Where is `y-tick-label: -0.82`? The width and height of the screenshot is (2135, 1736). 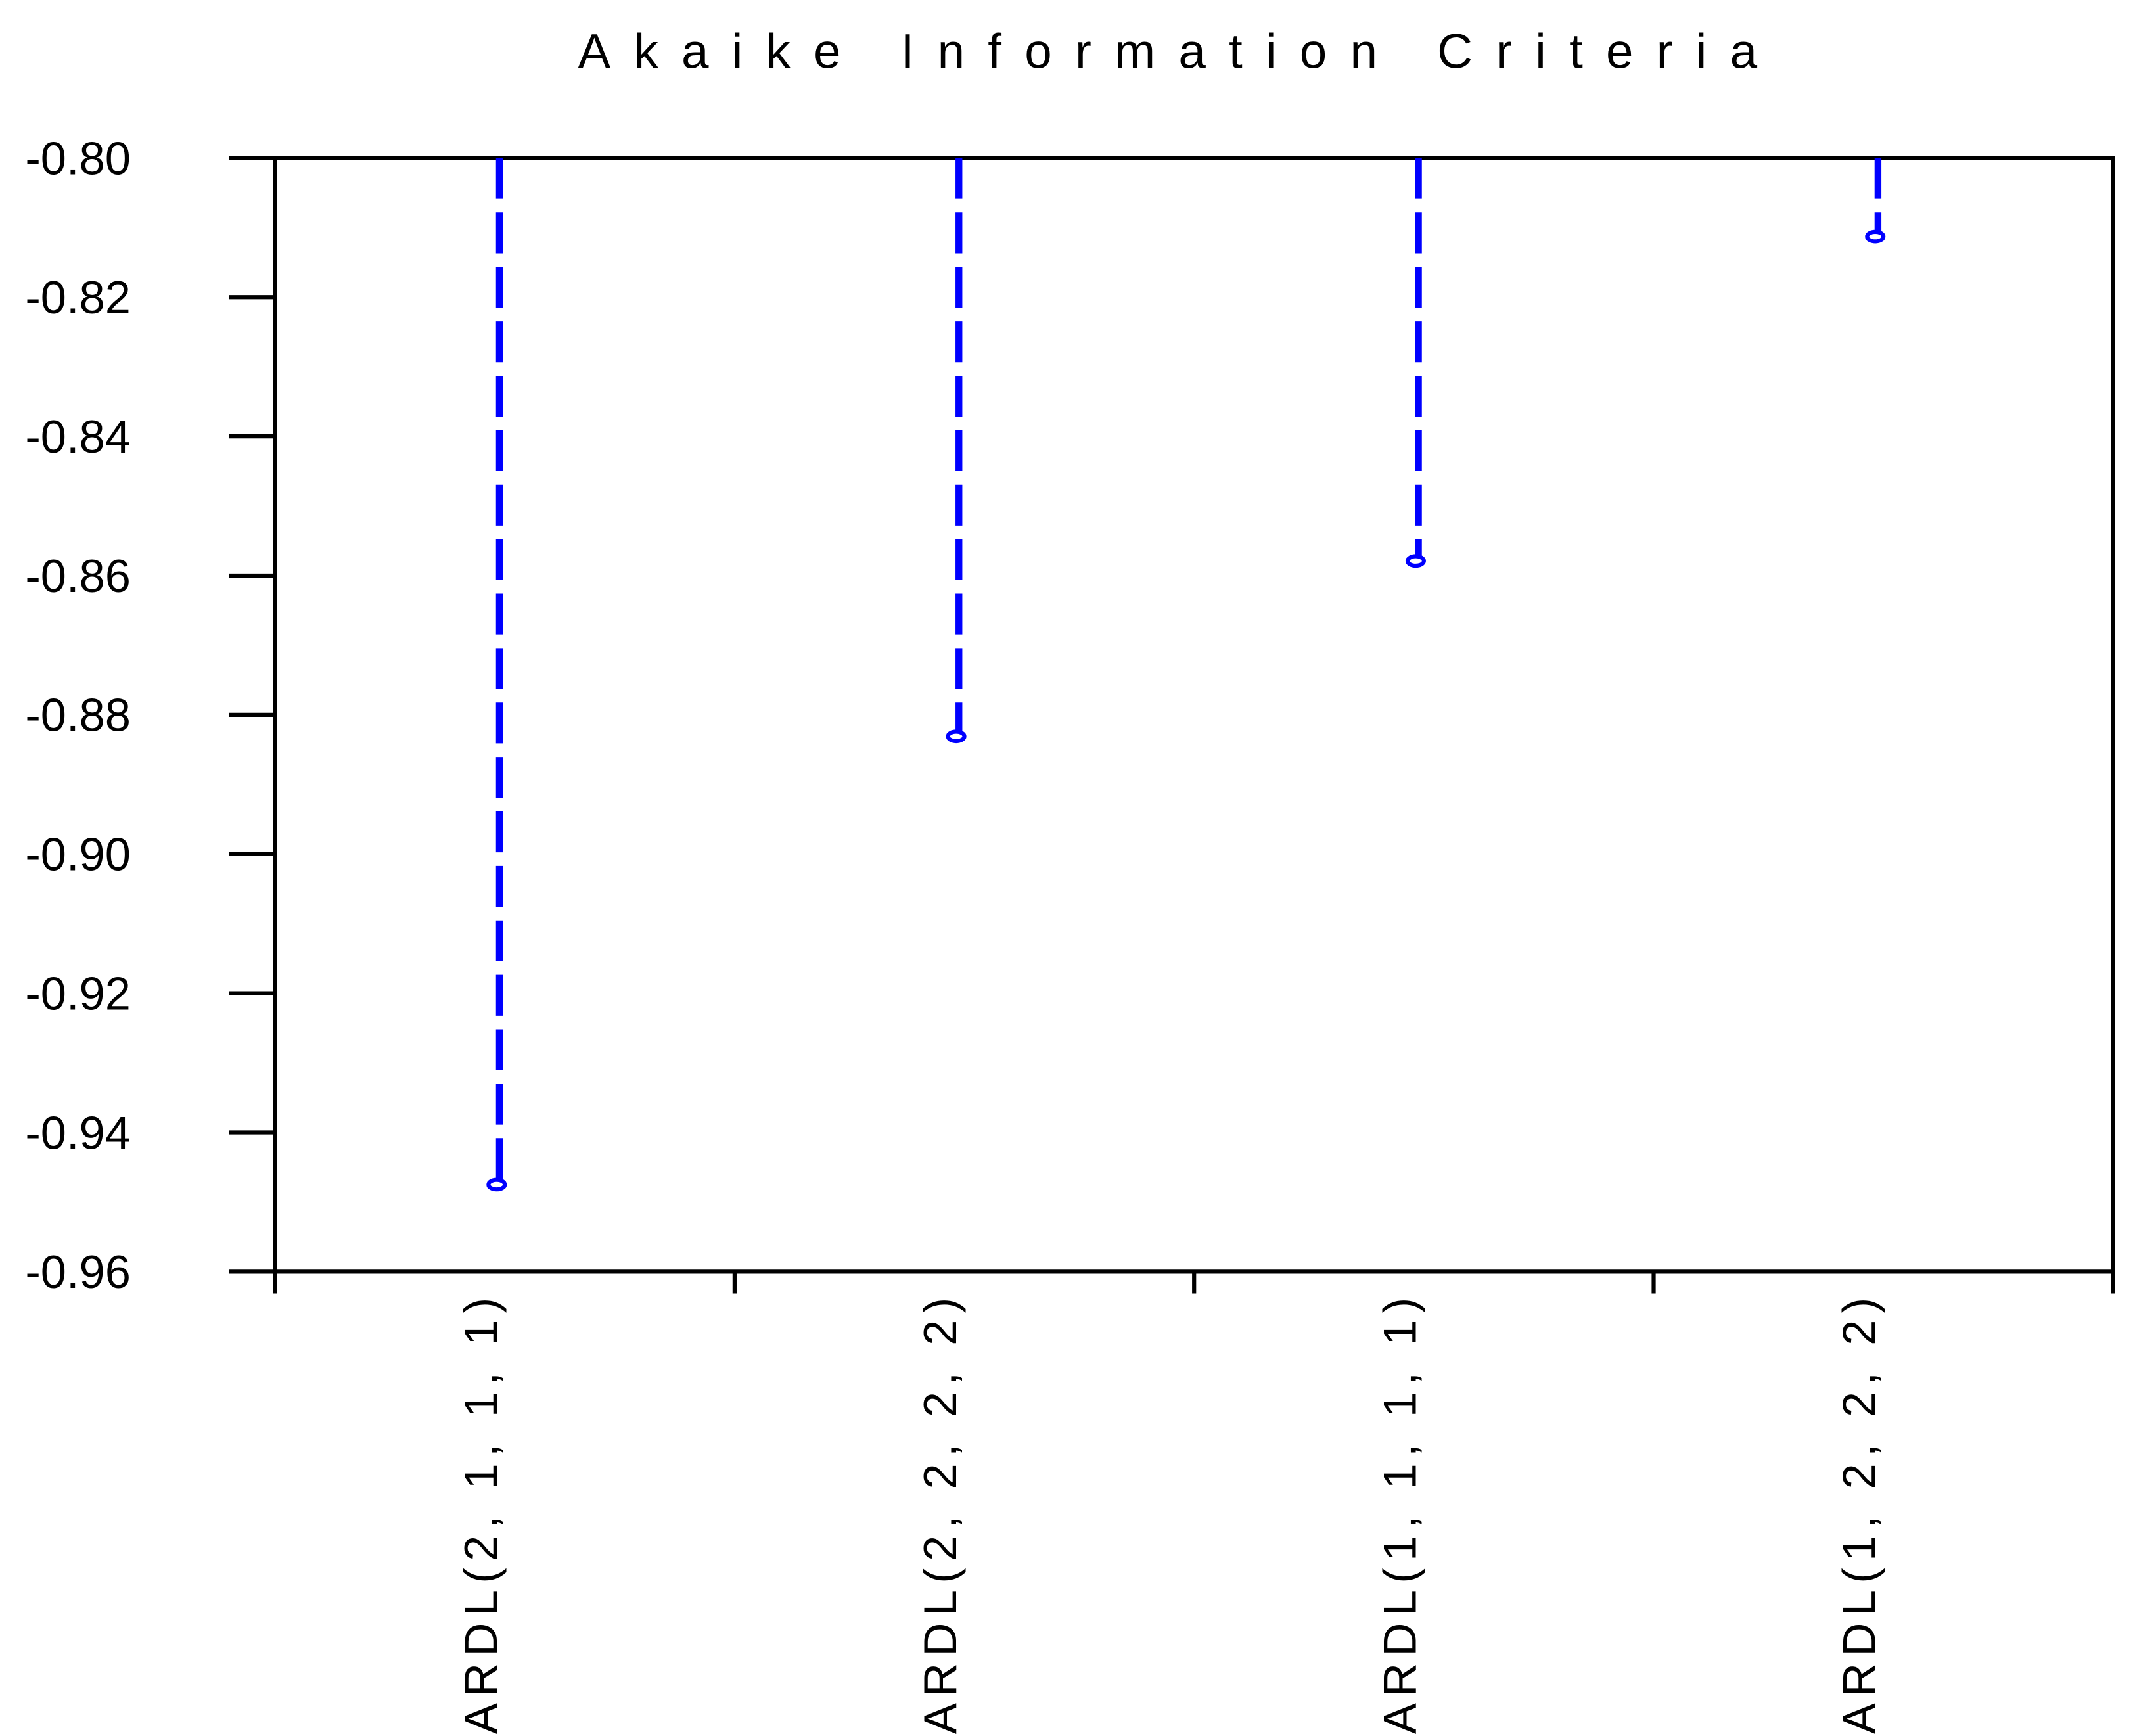
y-tick-label: -0.82 is located at coordinates (78, 297).